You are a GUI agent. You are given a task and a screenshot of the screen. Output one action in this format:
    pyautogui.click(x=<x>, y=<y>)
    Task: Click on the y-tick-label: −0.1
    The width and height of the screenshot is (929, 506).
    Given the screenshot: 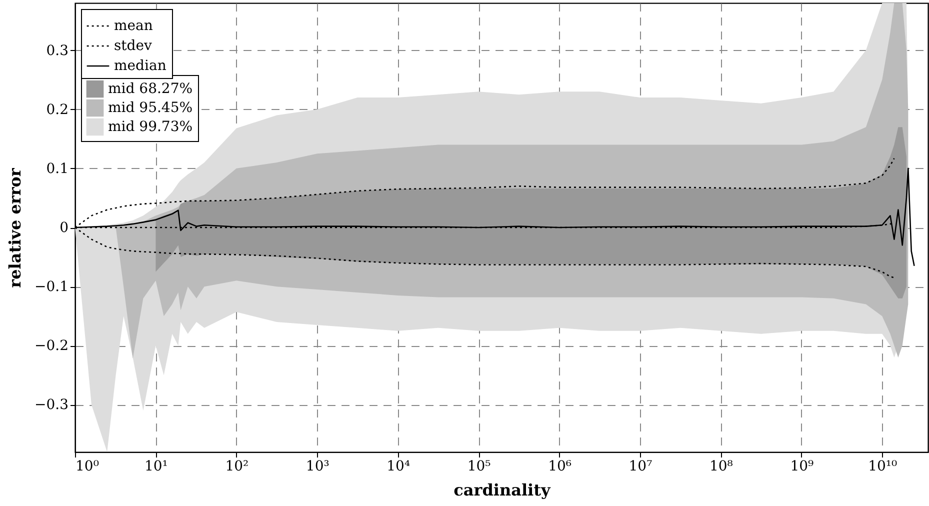 What is the action you would take?
    pyautogui.click(x=51, y=287)
    